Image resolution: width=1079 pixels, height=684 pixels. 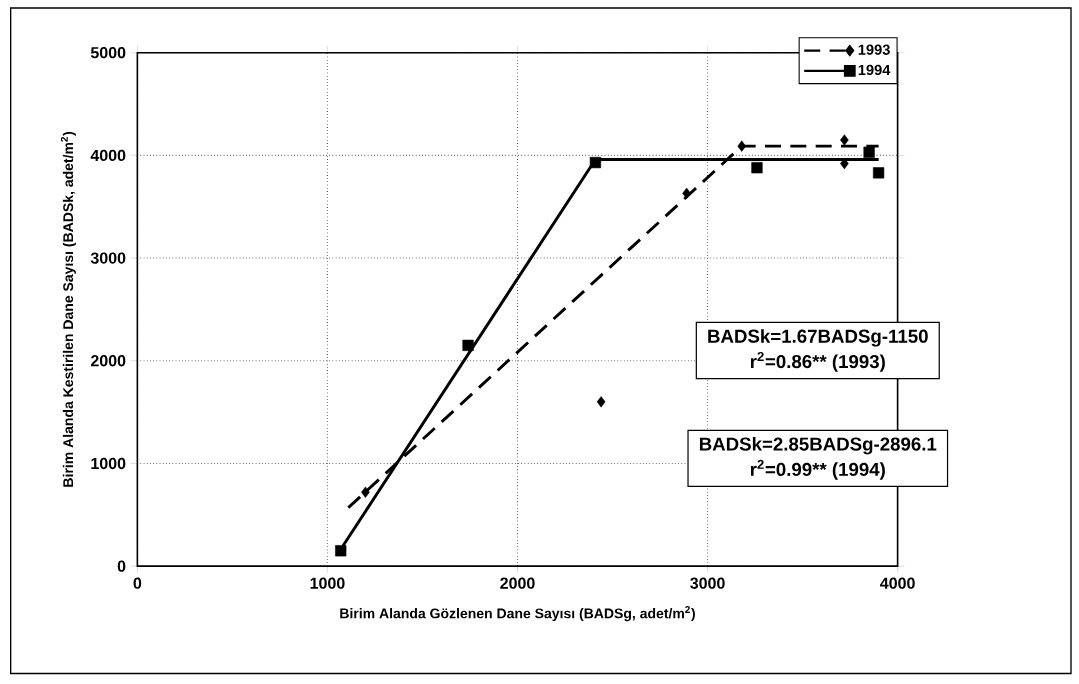 What do you see at coordinates (108, 155) in the screenshot?
I see `y-tick-label: 4000` at bounding box center [108, 155].